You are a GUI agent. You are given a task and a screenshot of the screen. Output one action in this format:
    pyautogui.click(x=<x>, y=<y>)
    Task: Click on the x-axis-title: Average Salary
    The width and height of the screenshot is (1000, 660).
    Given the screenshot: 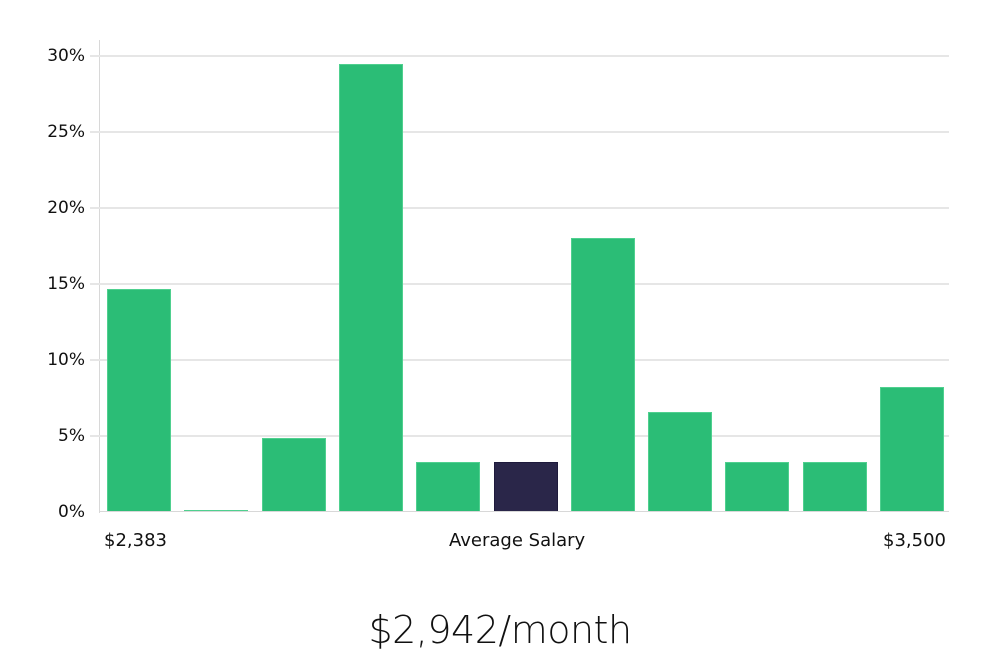 What is the action you would take?
    pyautogui.click(x=517, y=540)
    